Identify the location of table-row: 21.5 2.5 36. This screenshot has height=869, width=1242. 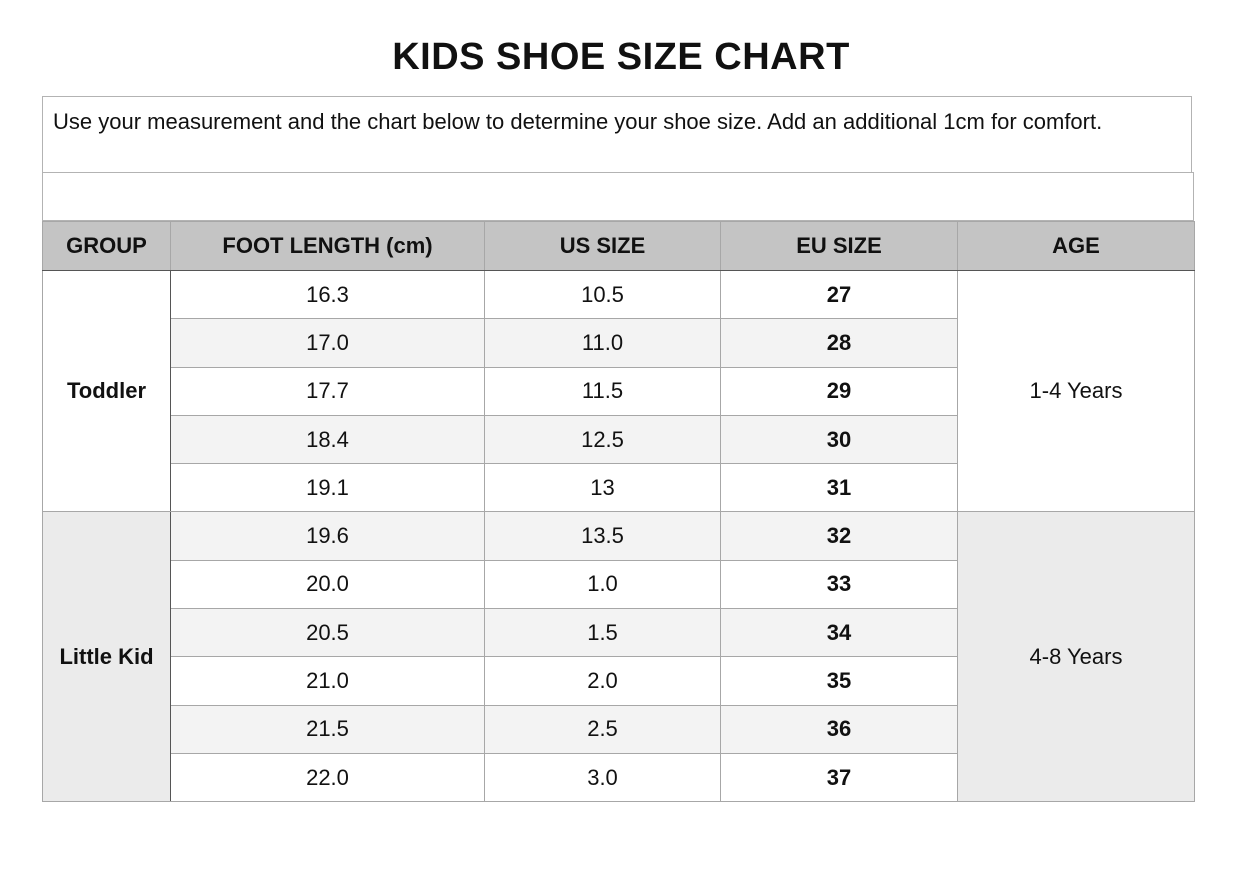
(619, 729).